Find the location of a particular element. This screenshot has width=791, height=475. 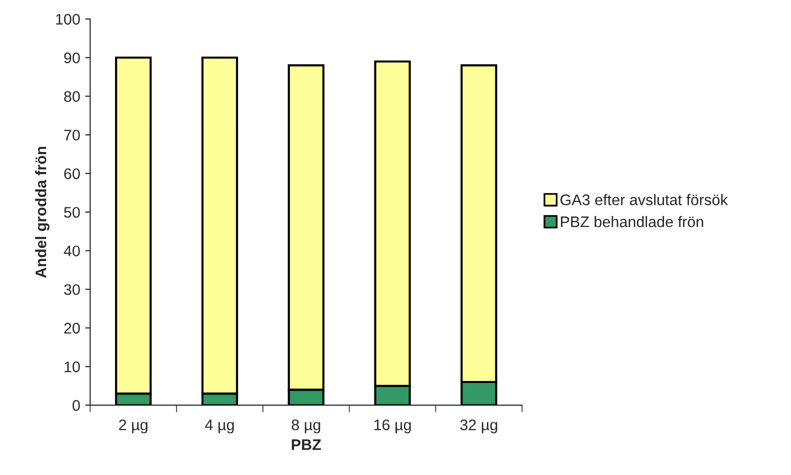

x-tick-label: 32 µg is located at coordinates (479, 426).